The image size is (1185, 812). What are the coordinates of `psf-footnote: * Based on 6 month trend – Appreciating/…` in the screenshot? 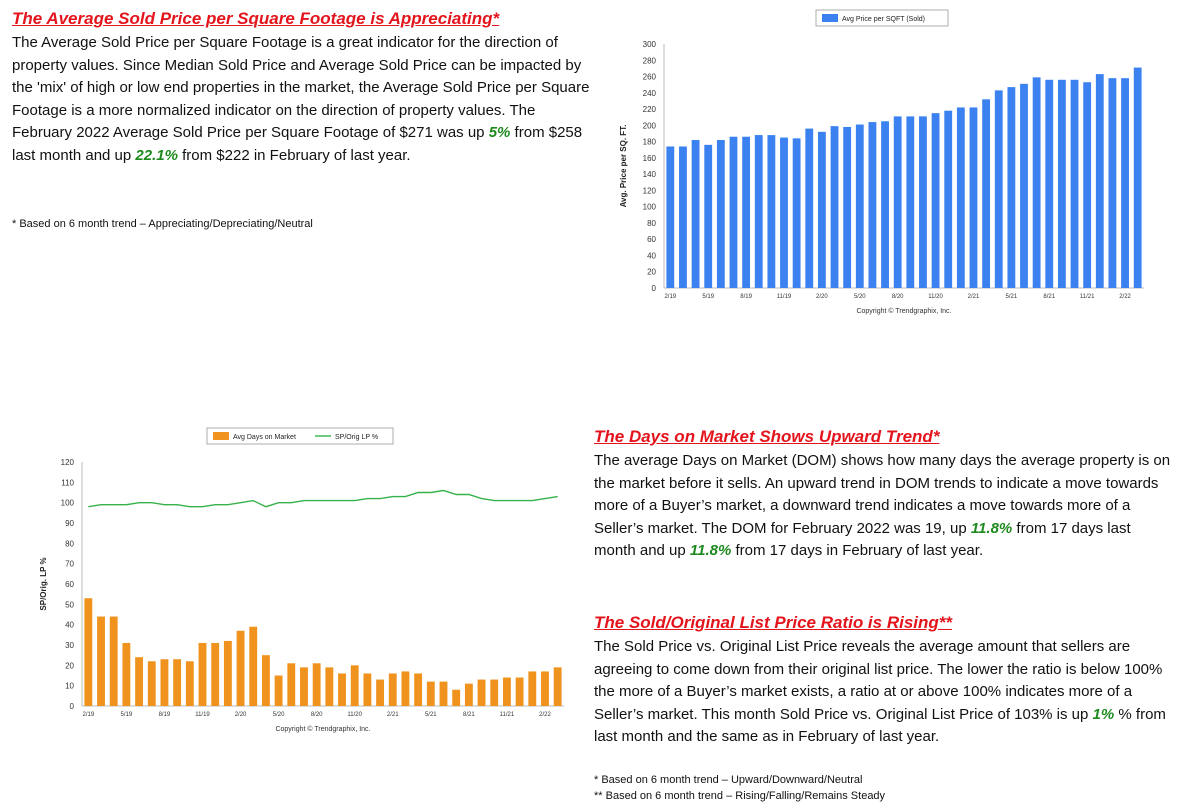 It's located at (162, 224).